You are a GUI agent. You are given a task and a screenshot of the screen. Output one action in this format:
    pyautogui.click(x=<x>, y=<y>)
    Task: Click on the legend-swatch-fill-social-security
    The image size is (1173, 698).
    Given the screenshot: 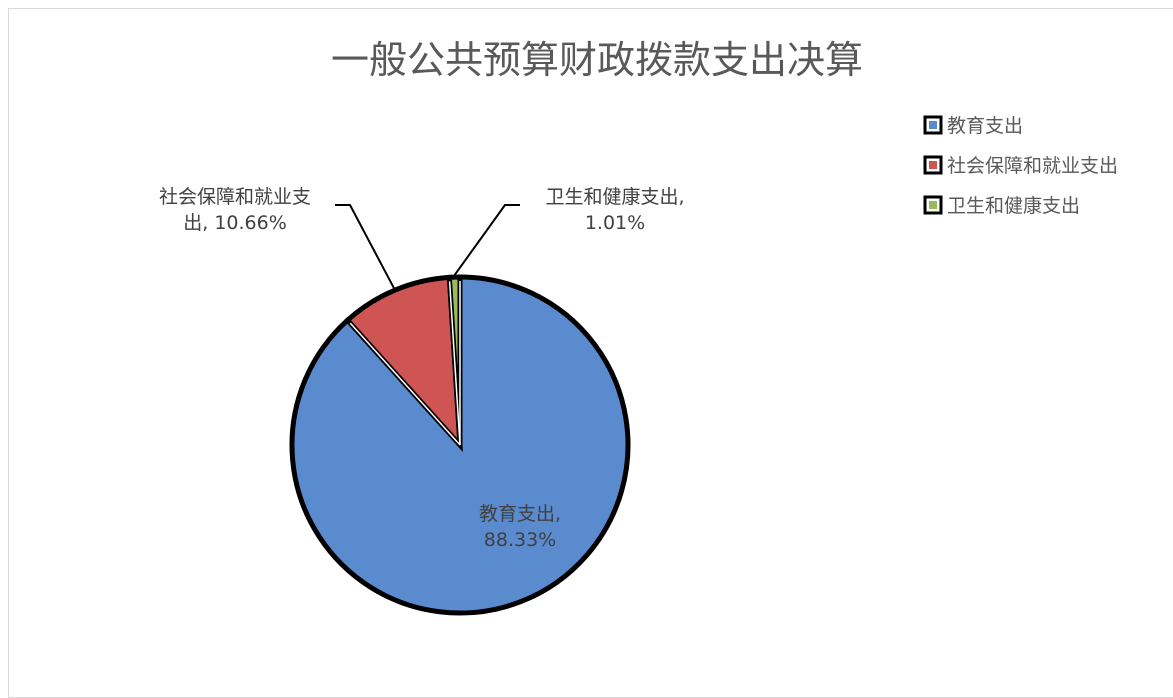 What is the action you would take?
    pyautogui.click(x=933, y=165)
    